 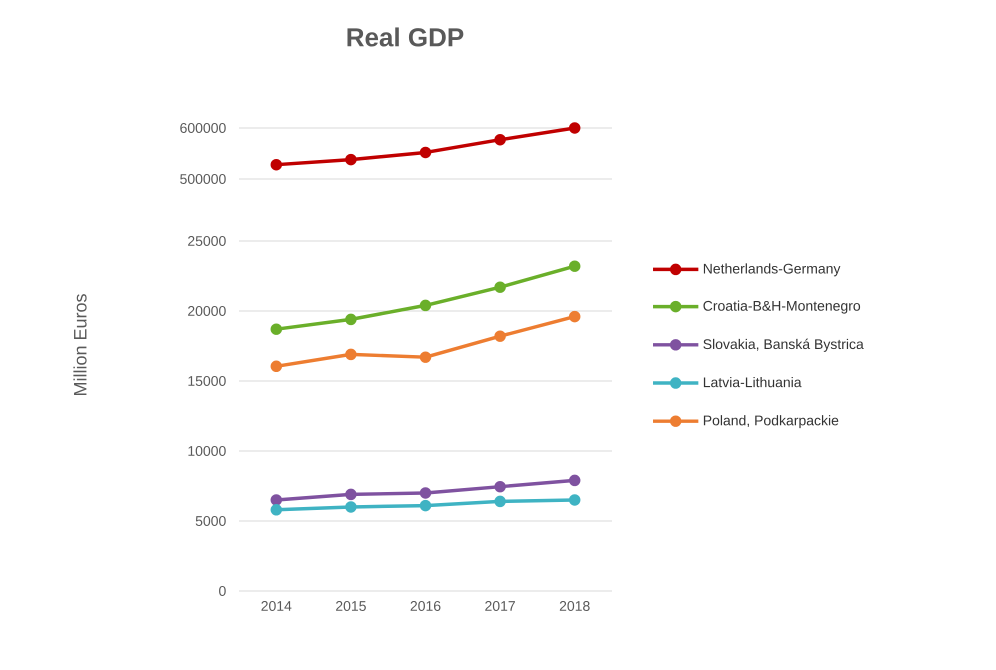 I want to click on x-tick-label: 2014, so click(x=276, y=606).